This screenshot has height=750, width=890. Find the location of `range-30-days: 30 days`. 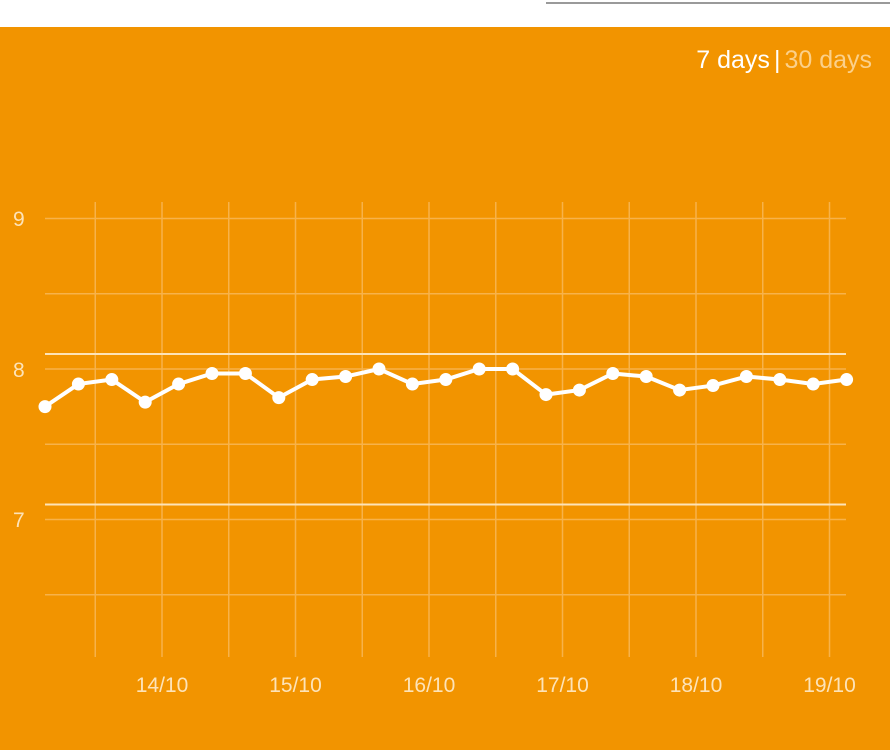

range-30-days: 30 days is located at coordinates (828, 60).